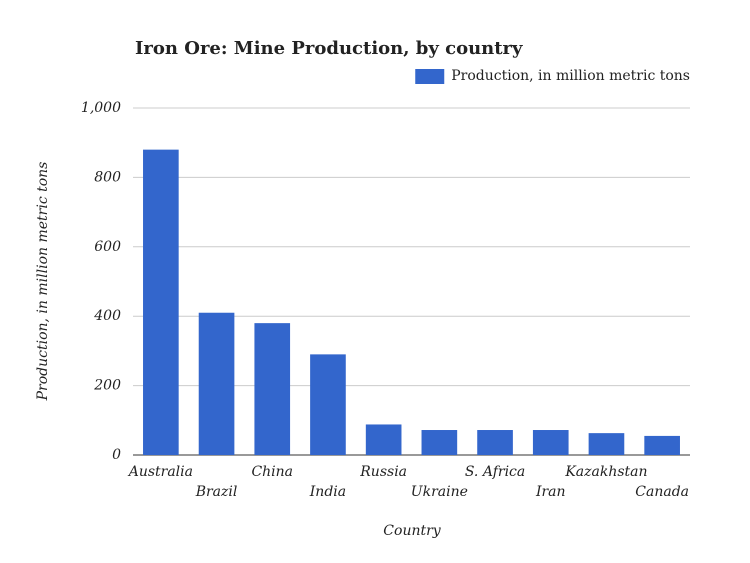  Describe the element at coordinates (605, 472) in the screenshot. I see `x-tick-label: Kazakhstan` at that location.